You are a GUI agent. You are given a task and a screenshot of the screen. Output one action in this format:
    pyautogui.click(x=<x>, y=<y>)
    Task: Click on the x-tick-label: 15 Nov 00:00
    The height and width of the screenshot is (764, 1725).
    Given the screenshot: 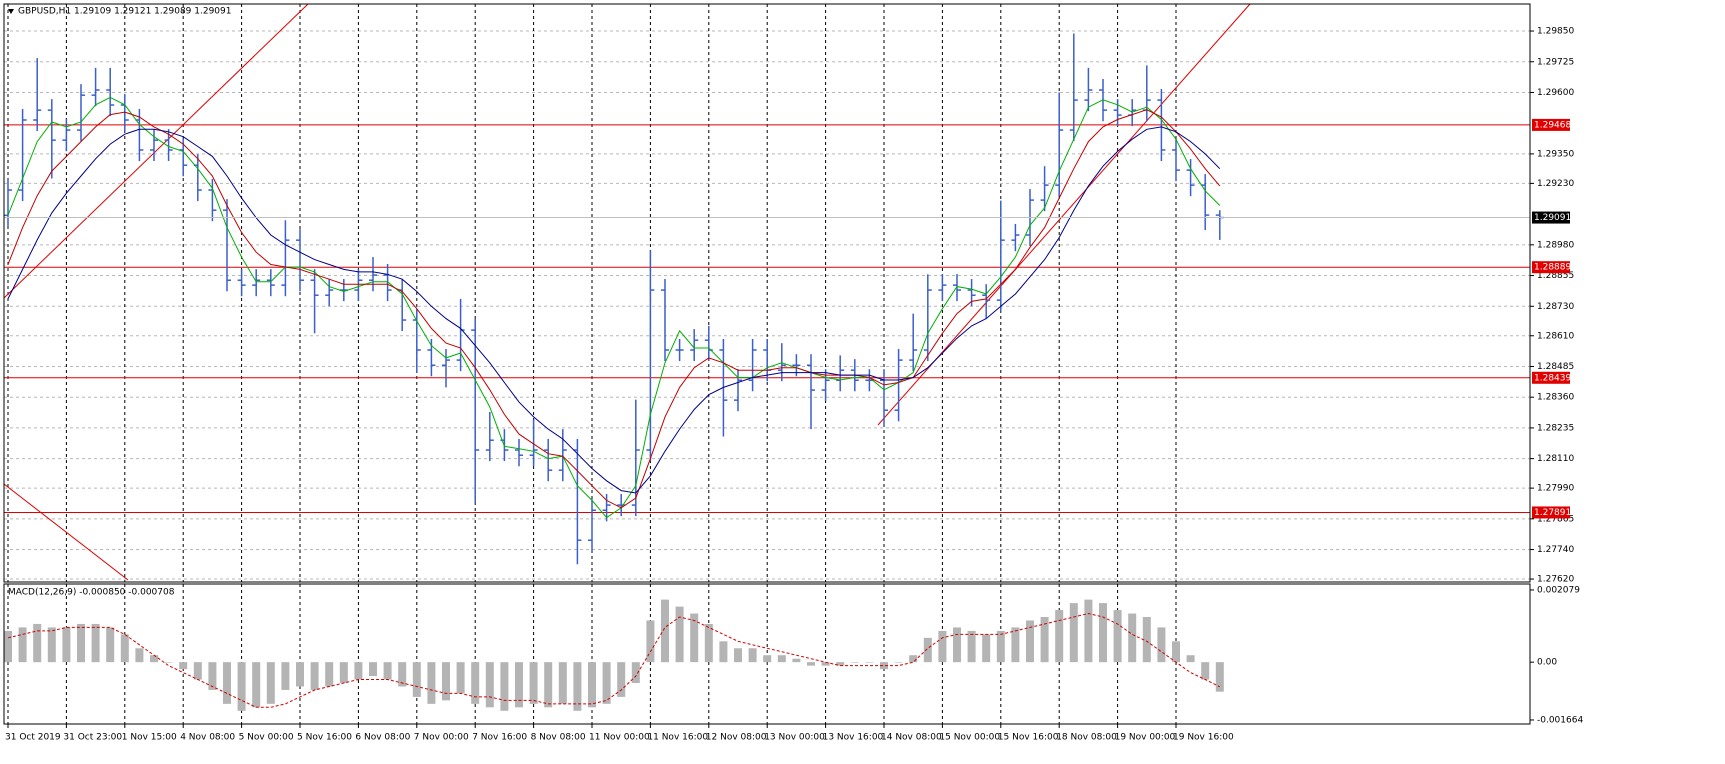 What is the action you would take?
    pyautogui.click(x=969, y=738)
    